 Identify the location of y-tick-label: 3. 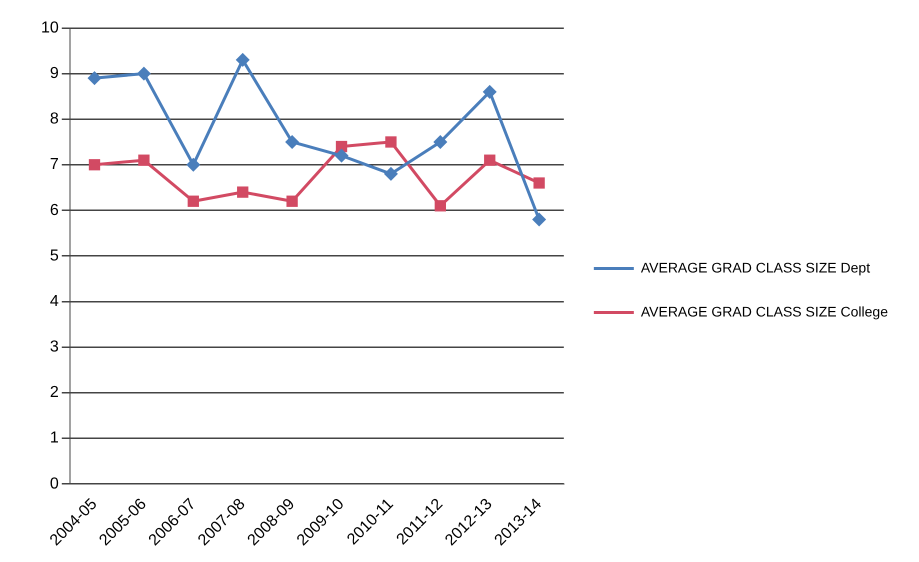
(54, 347).